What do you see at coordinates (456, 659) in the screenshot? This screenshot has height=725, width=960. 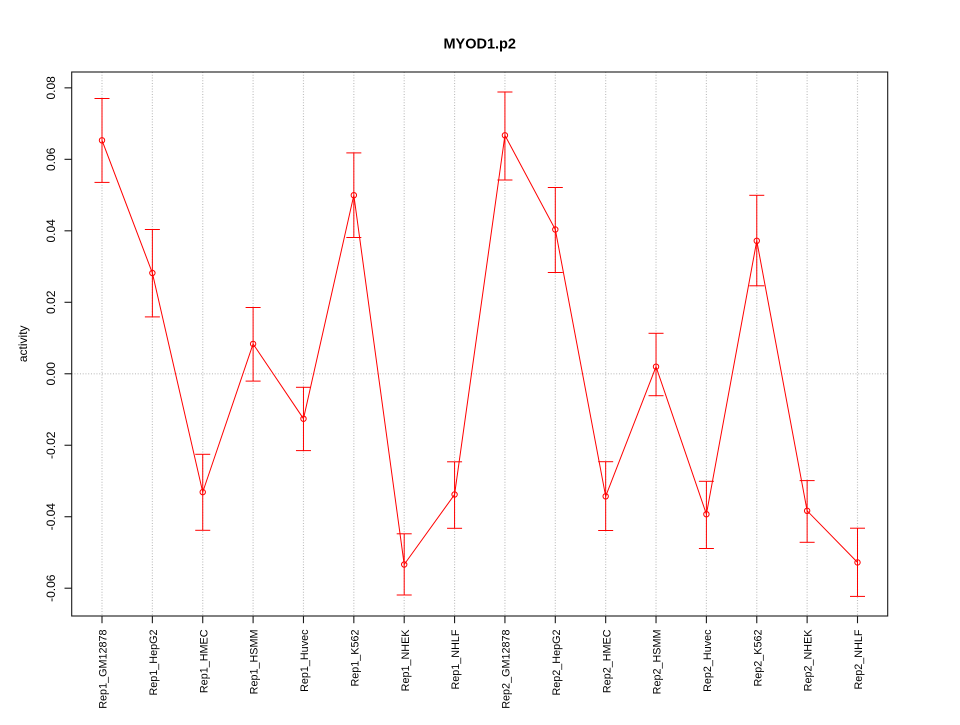 I see `svg-text: Rep1_NHLF` at bounding box center [456, 659].